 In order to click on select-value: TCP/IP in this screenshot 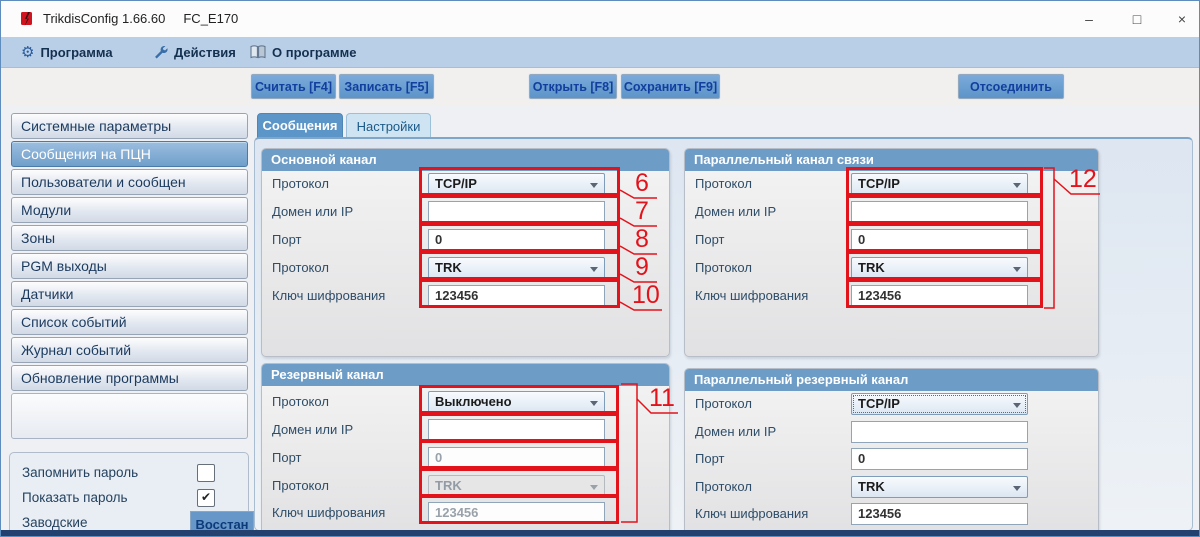, I will do `click(456, 183)`.